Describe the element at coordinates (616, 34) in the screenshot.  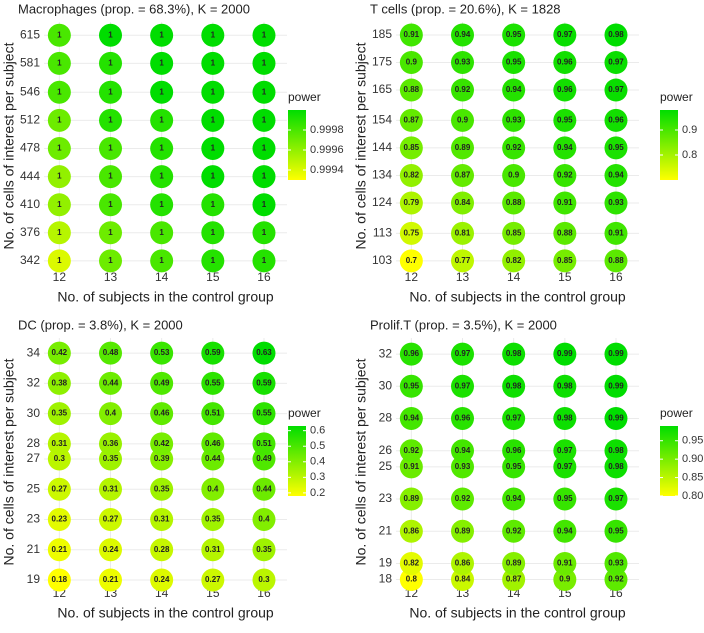
I see `dot-label: 0.98` at that location.